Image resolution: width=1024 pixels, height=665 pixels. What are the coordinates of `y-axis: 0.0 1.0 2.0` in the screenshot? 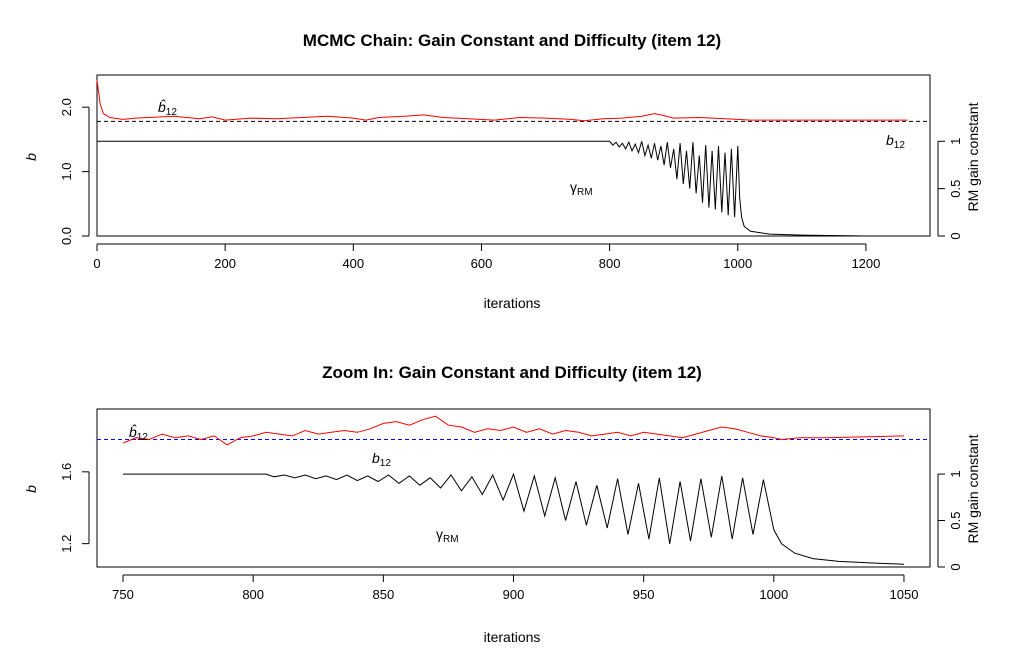 It's located at (74, 171).